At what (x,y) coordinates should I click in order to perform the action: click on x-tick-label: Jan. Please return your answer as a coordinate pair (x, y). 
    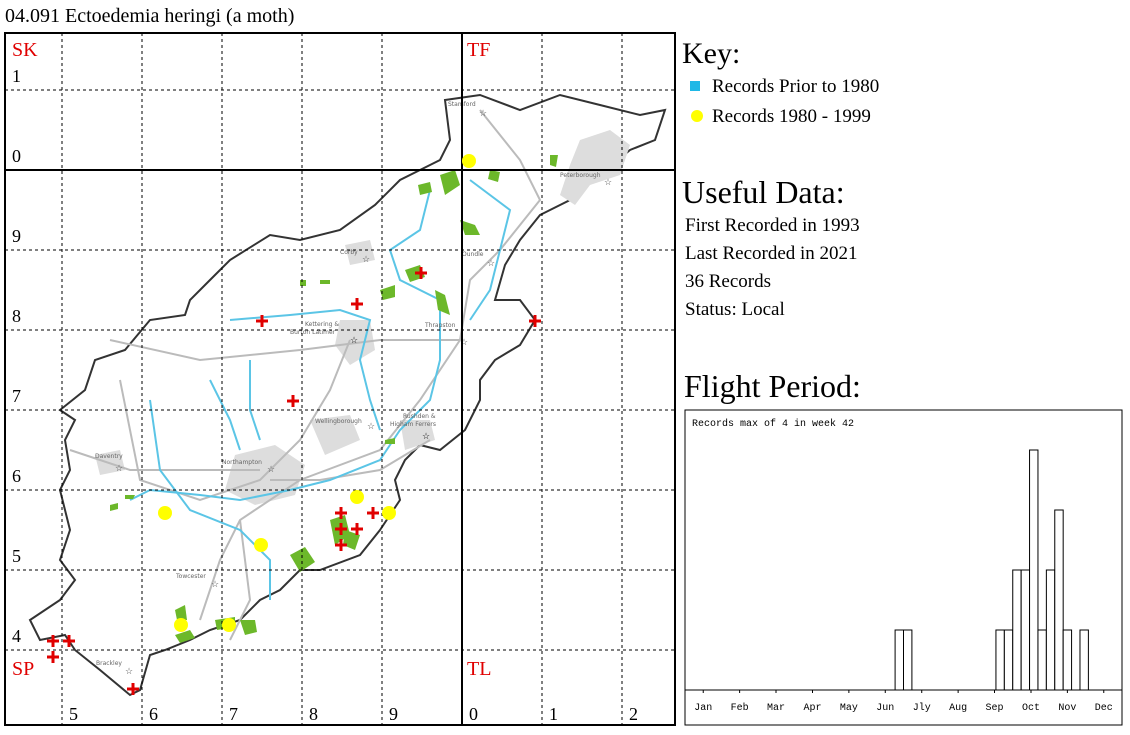
    Looking at the image, I should click on (703, 708).